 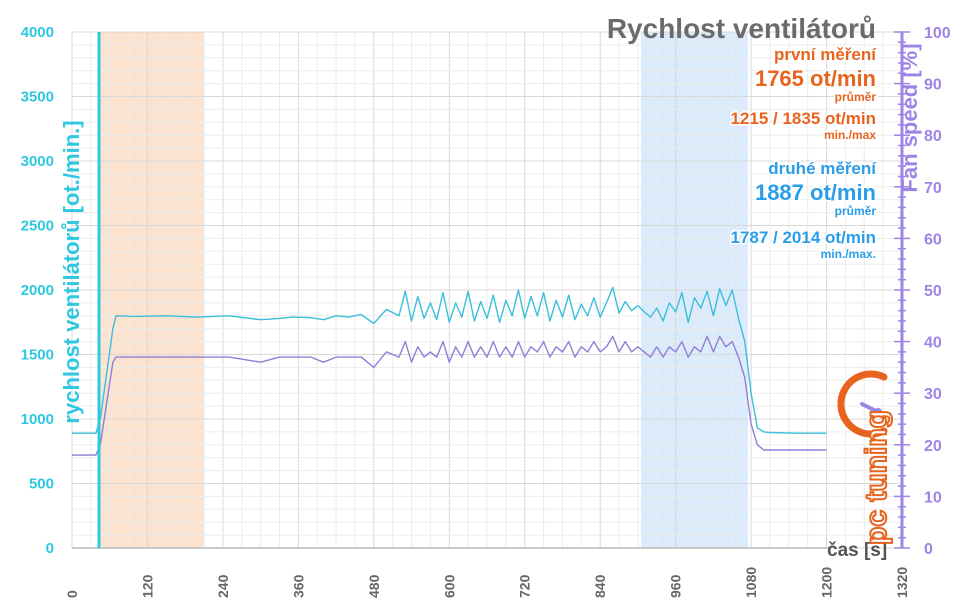 I want to click on y2-tick-label: 50, so click(x=933, y=291).